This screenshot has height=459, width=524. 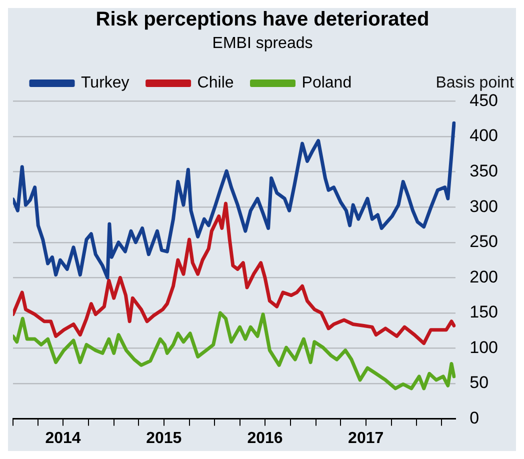 What do you see at coordinates (263, 19) in the screenshot?
I see `chart-title: Risk perceptions have deteriorated` at bounding box center [263, 19].